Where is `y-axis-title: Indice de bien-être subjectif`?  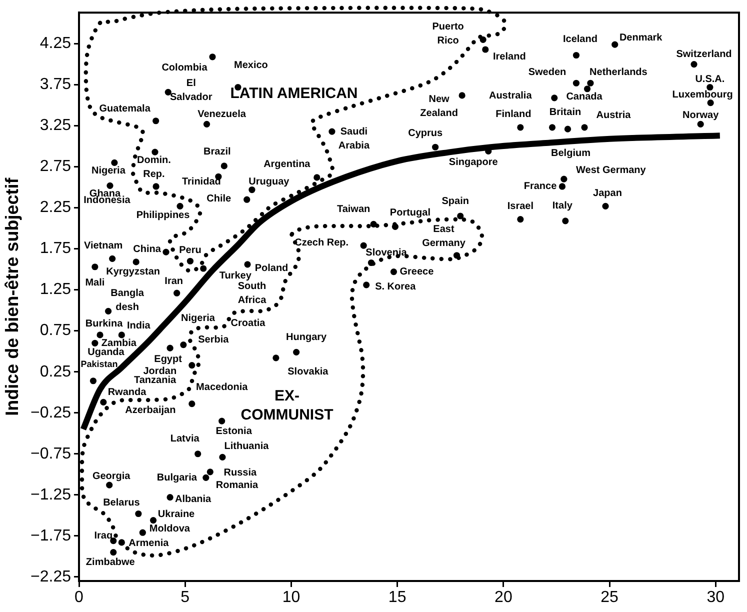
y-axis-title: Indice de bien-être subjectif is located at coordinates (12, 296).